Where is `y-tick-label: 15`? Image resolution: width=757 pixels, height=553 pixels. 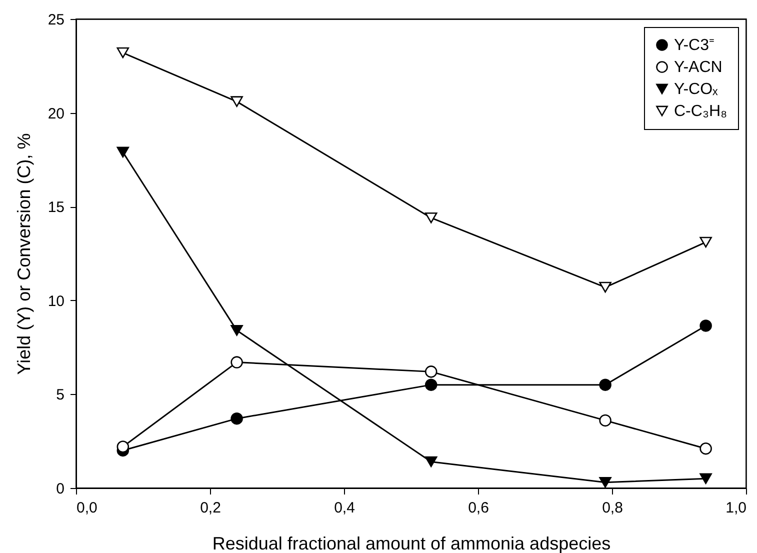
y-tick-label: 15 is located at coordinates (56, 207).